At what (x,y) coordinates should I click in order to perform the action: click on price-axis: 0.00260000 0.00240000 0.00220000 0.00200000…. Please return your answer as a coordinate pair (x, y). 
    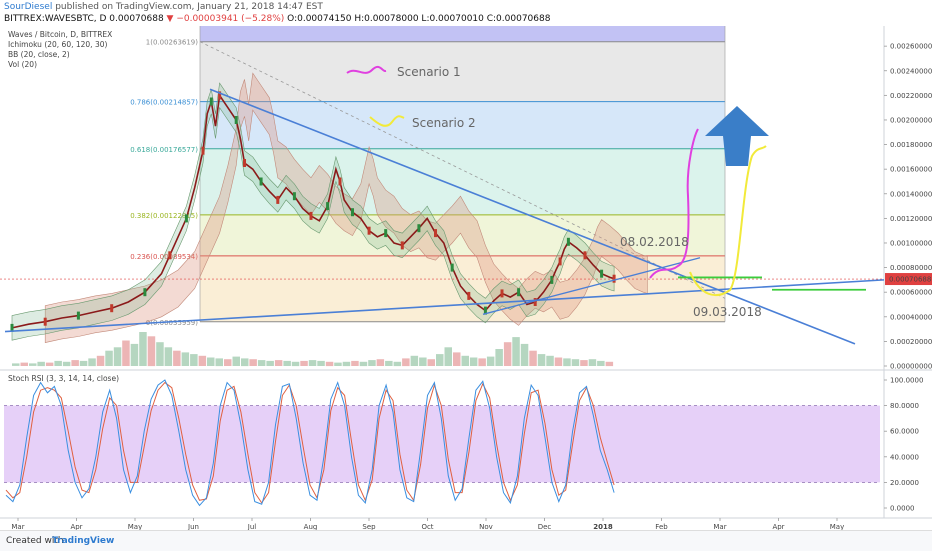
    Looking at the image, I should click on (908, 207).